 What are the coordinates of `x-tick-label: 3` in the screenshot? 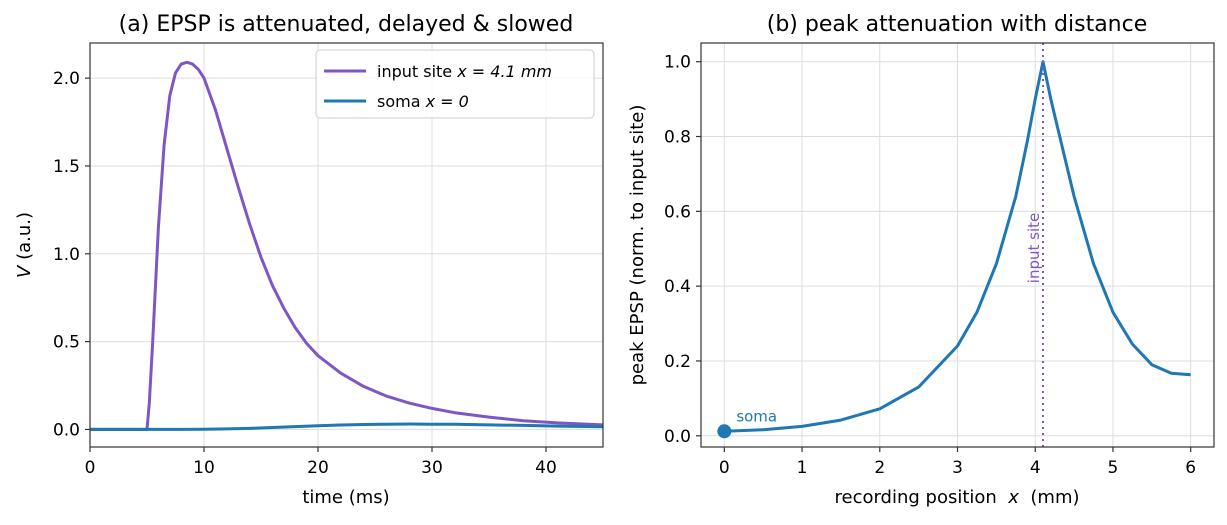 It's located at (957, 468).